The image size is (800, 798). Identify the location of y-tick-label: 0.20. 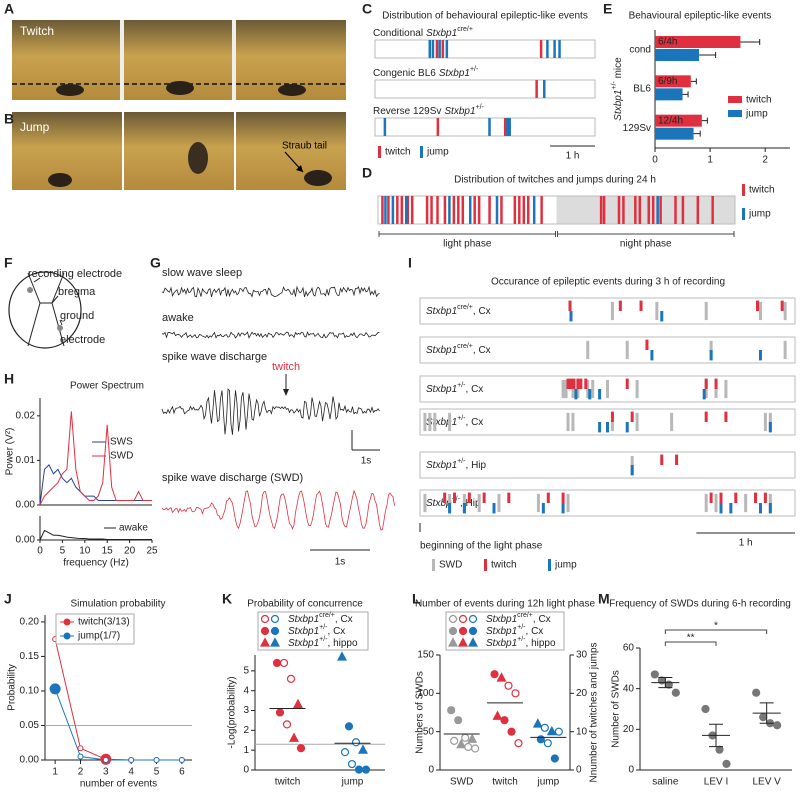
(30, 622).